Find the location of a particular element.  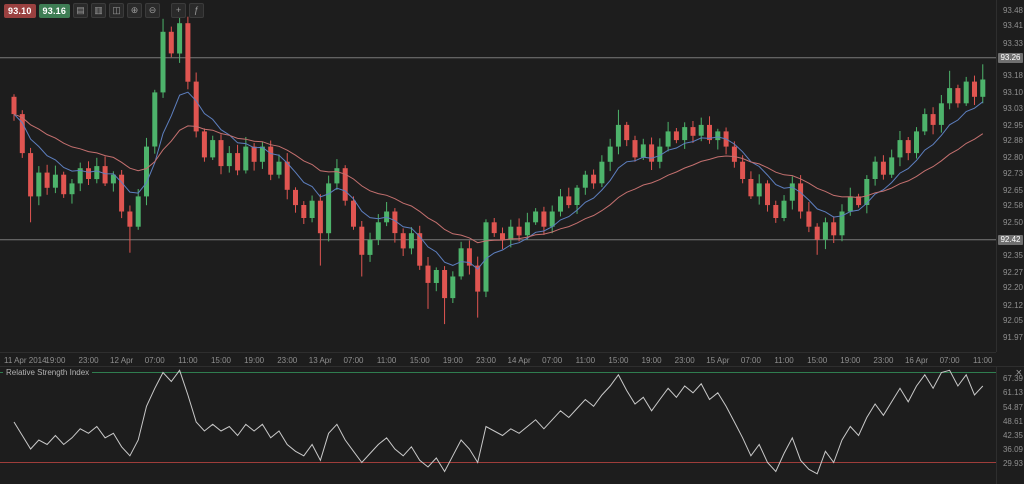

price-axis-label: 92.80 is located at coordinates (1012, 158).